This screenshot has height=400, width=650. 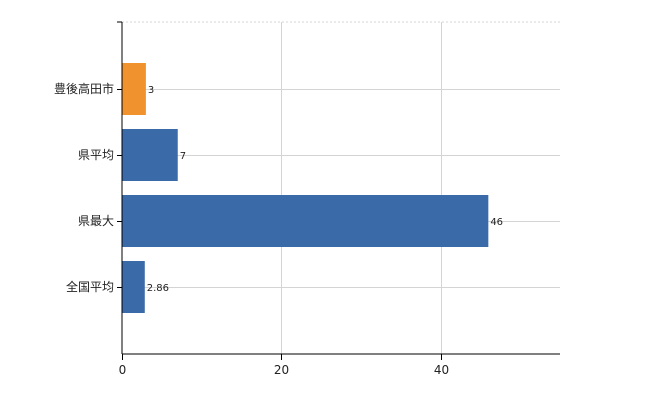 I want to click on x-tick-label: 20, so click(x=281, y=370).